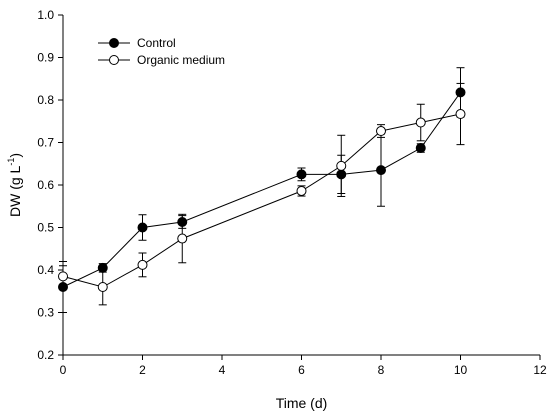 The width and height of the screenshot is (550, 417). What do you see at coordinates (301, 370) in the screenshot?
I see `x-tick-label: 6` at bounding box center [301, 370].